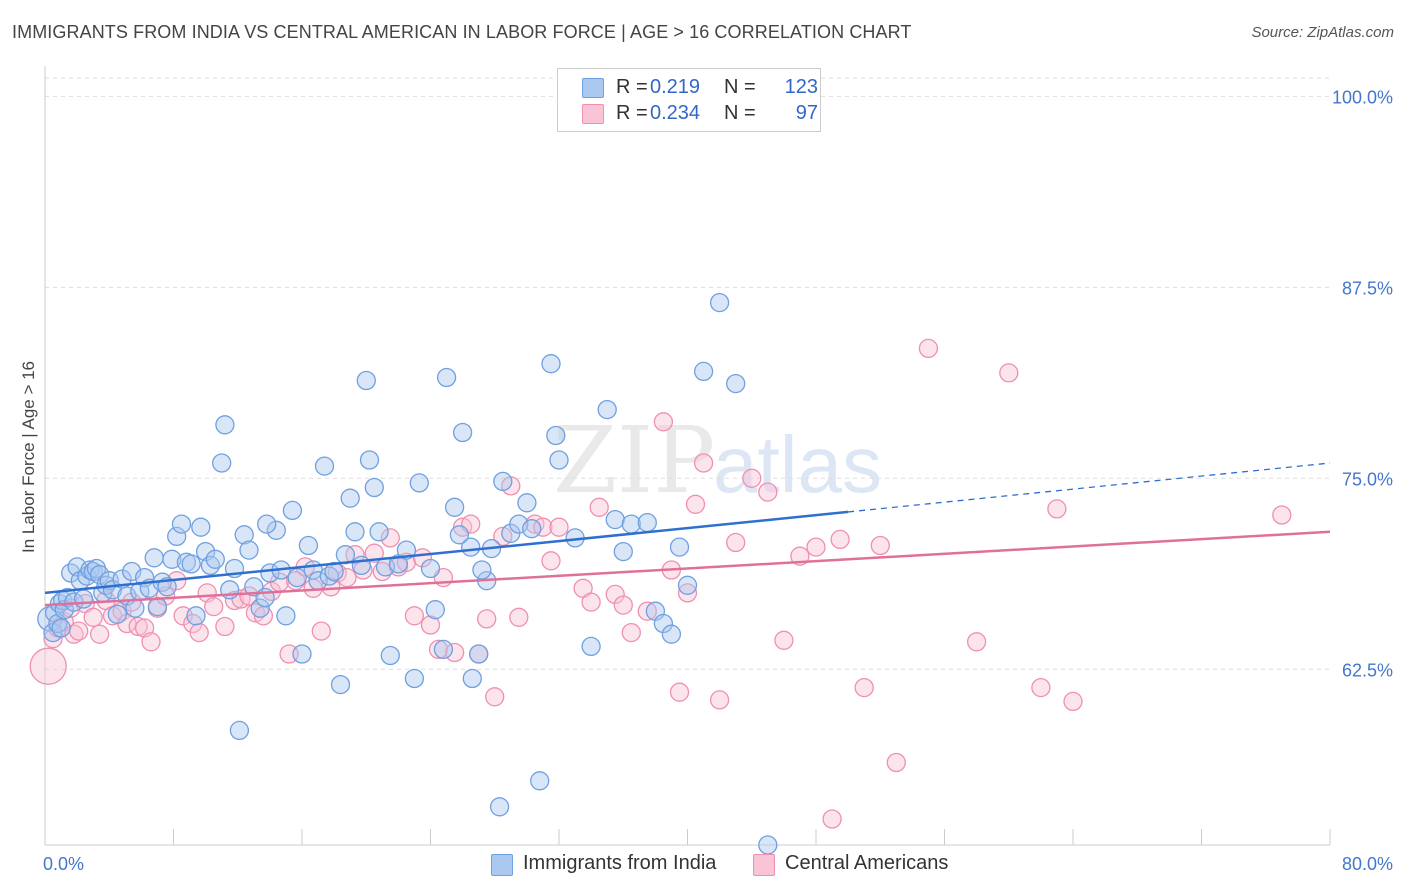 The image size is (1406, 892). What do you see at coordinates (806, 113) in the screenshot?
I see `legend-n-value: 97` at bounding box center [806, 113].